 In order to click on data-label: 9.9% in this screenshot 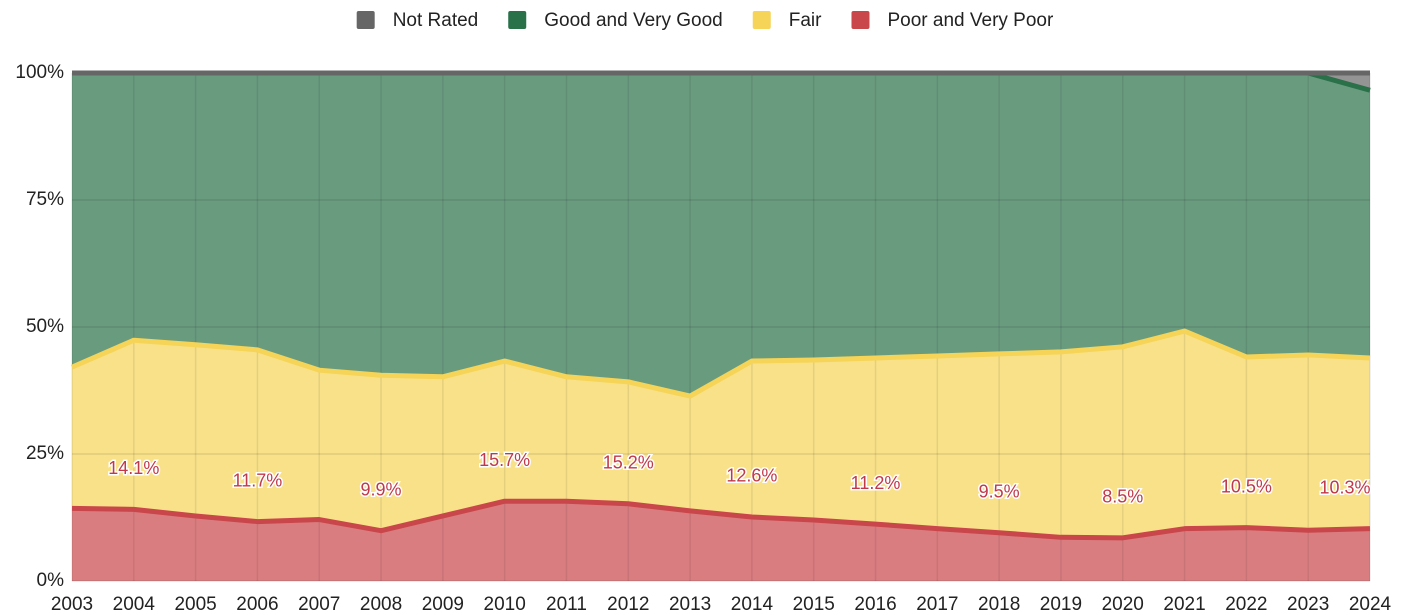, I will do `click(381, 489)`.